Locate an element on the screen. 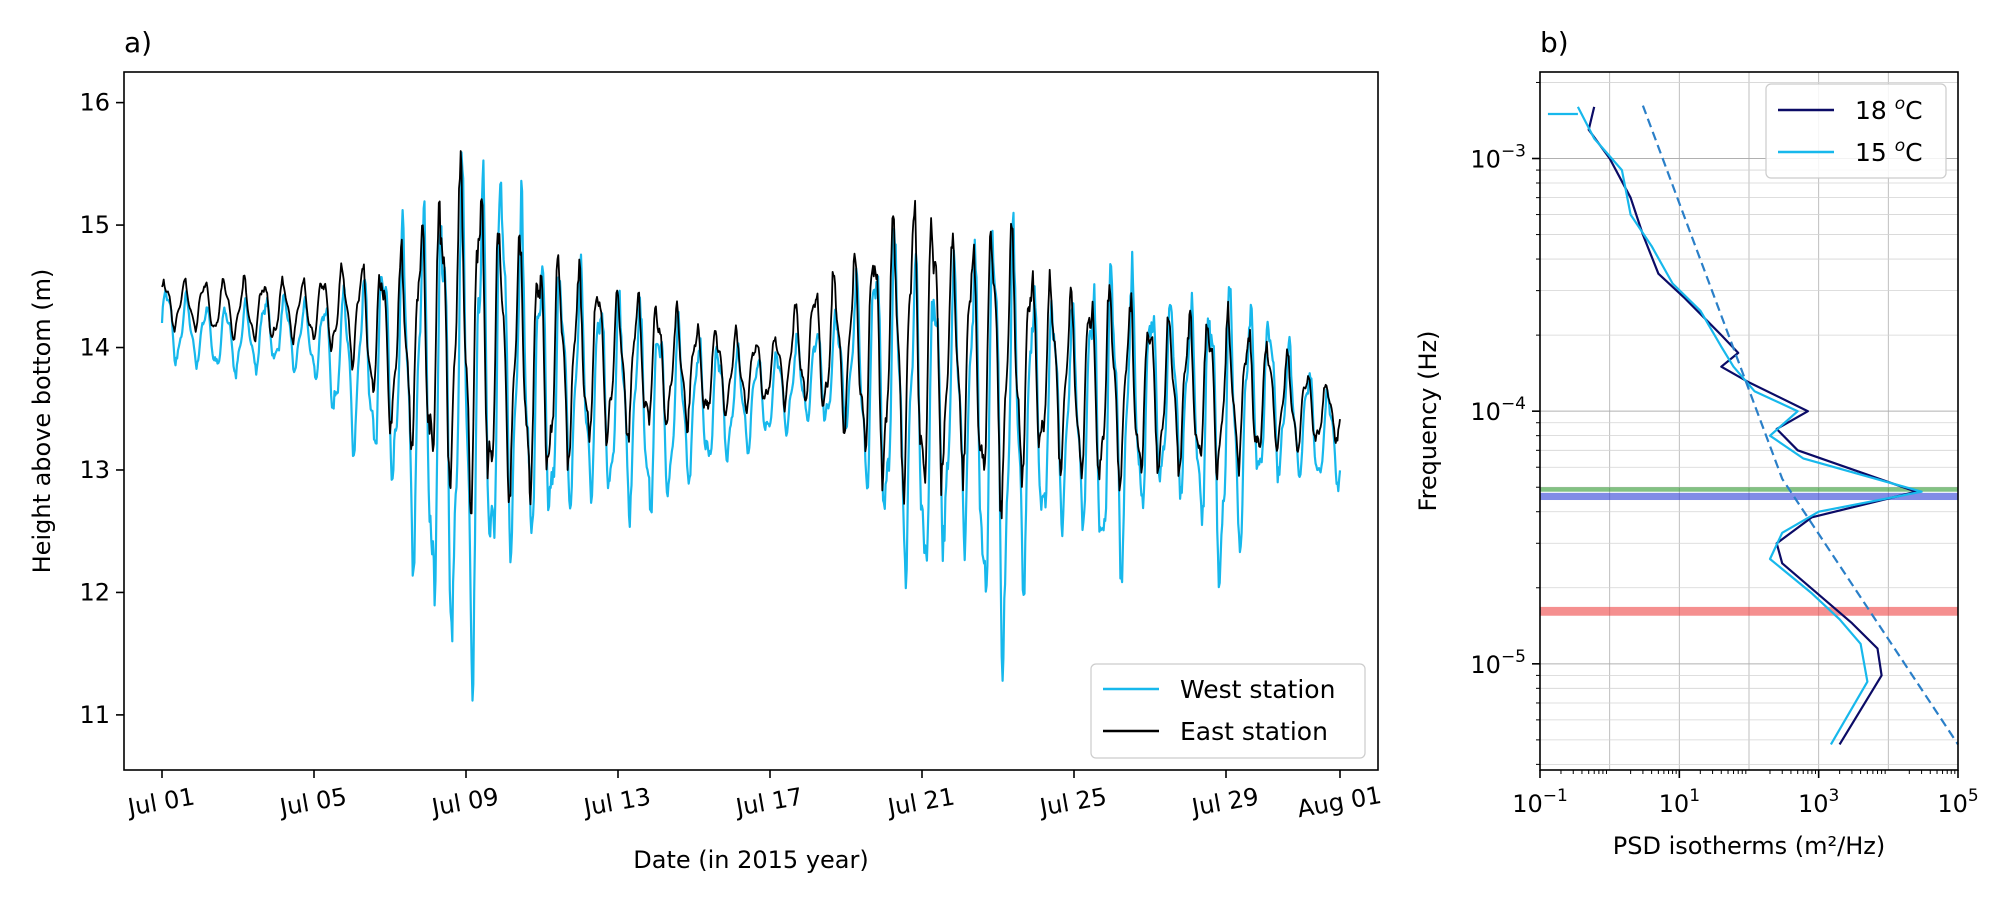  y-tick-label: 10⁻⁵ is located at coordinates (1498, 663).